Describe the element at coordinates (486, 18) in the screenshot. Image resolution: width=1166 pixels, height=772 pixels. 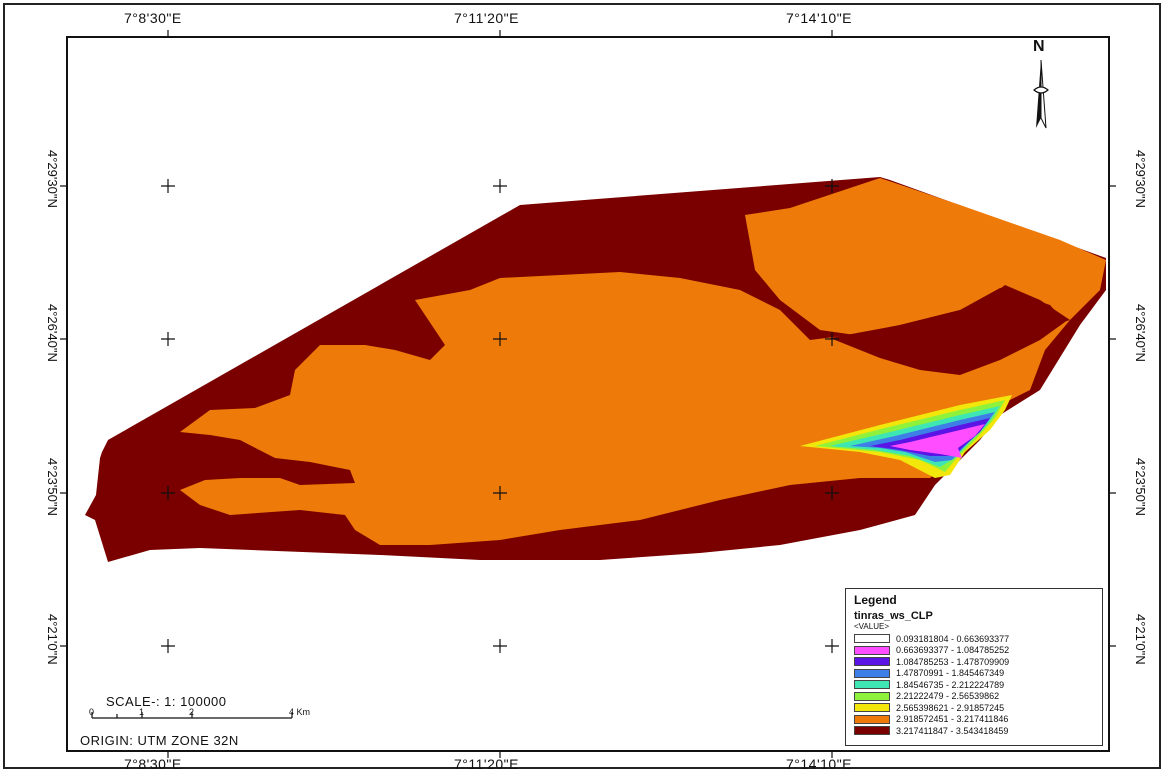
I see `lon-label-top-2: 7°11'20"E` at that location.